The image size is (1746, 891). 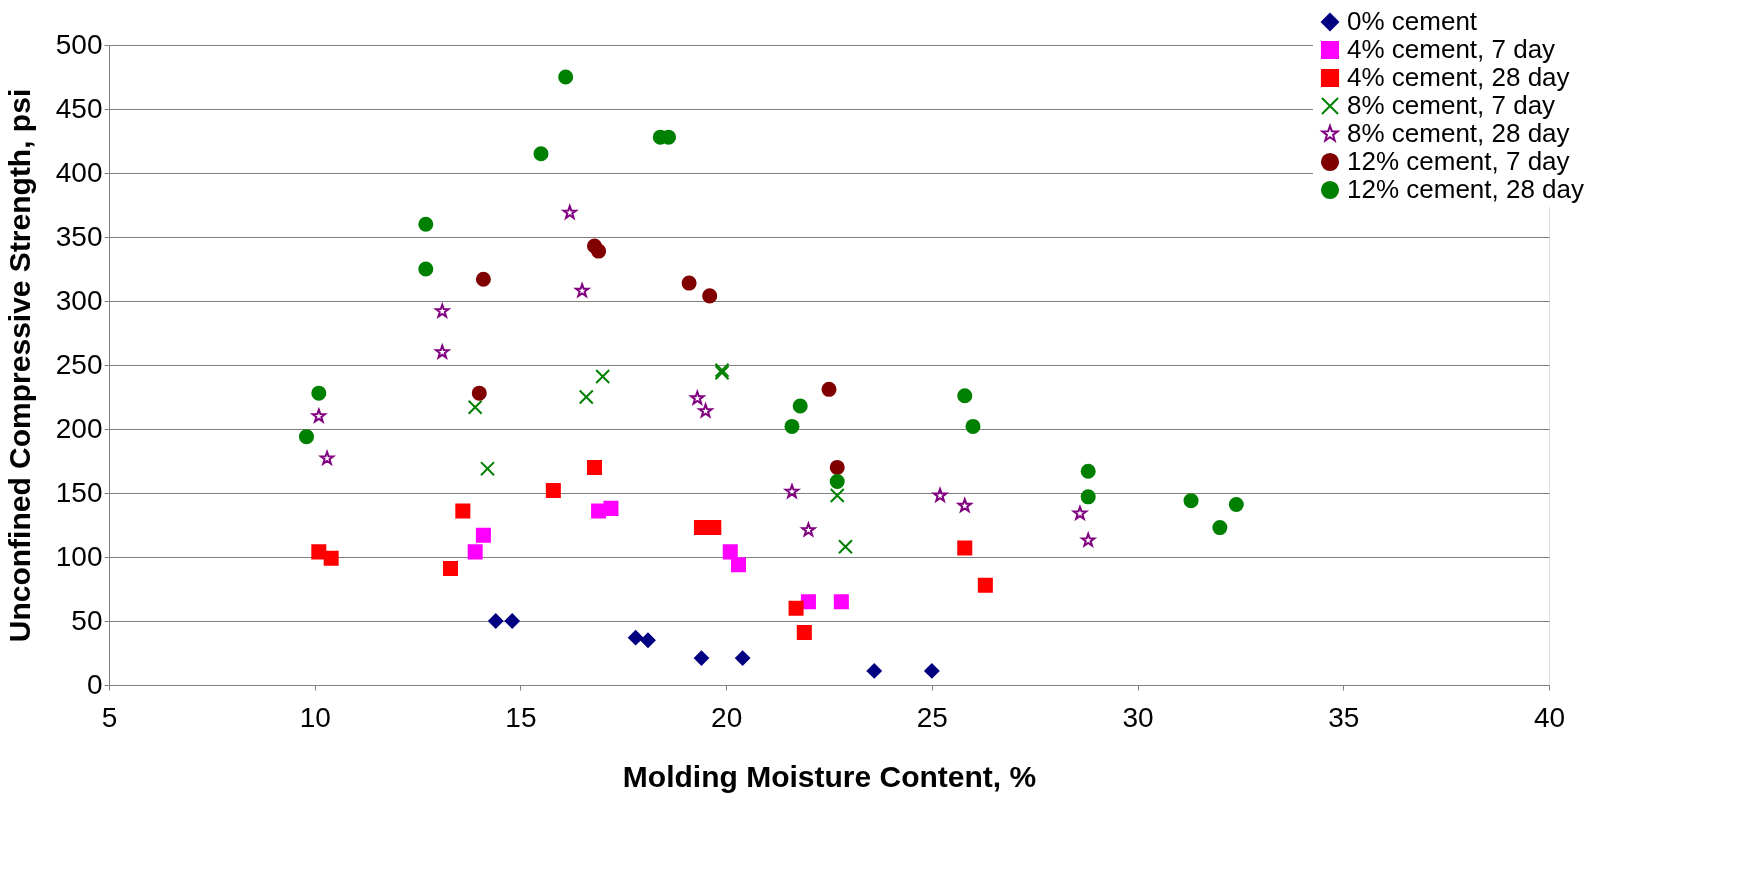 I want to click on legend-label: 4% cement, 28 day, so click(x=1458, y=77).